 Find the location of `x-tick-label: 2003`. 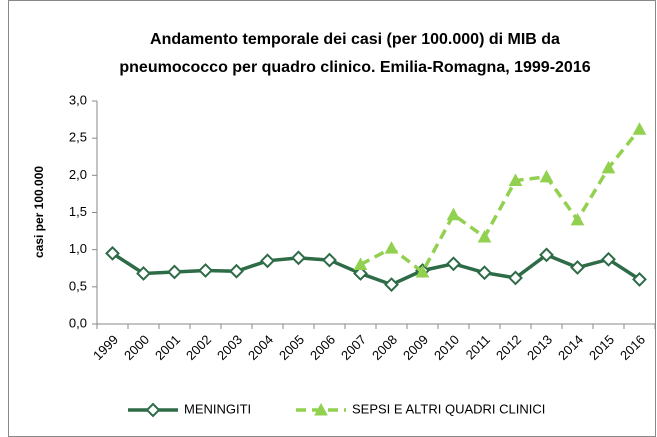

x-tick-label: 2003 is located at coordinates (229, 347).